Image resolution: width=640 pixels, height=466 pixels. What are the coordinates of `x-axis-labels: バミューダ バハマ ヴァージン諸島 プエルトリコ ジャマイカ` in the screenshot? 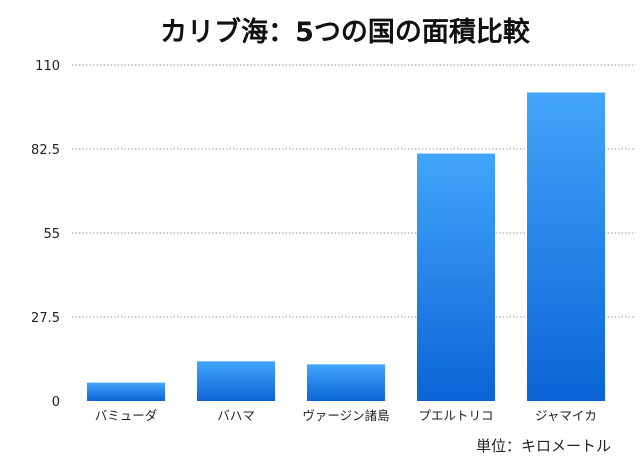 It's located at (346, 415).